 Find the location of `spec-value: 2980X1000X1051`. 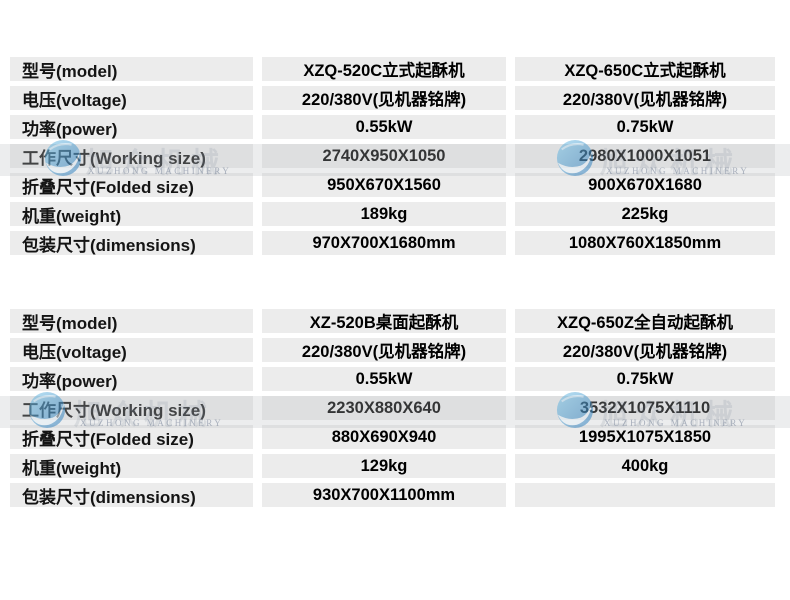

spec-value: 2980X1000X1051 is located at coordinates (645, 155).